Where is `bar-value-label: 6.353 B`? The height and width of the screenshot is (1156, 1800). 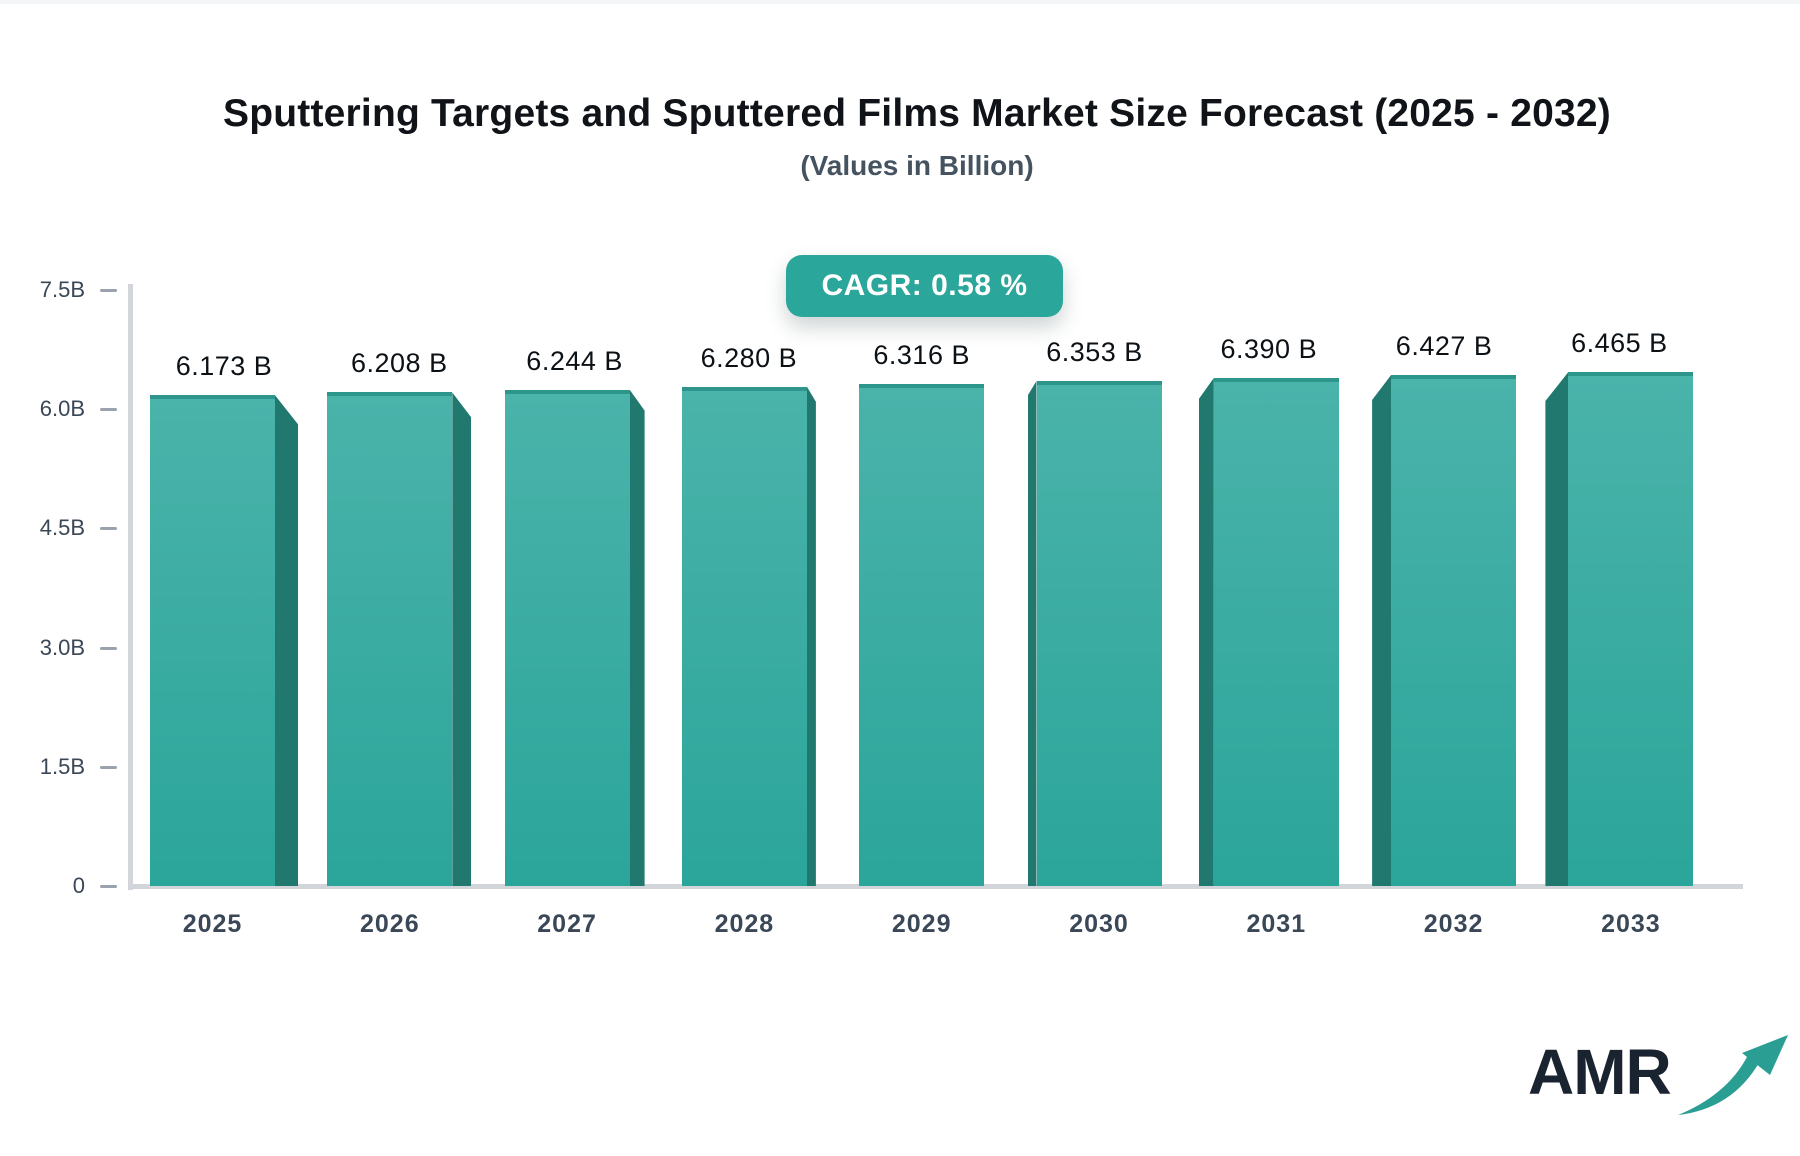
bar-value-label: 6.353 B is located at coordinates (1094, 351).